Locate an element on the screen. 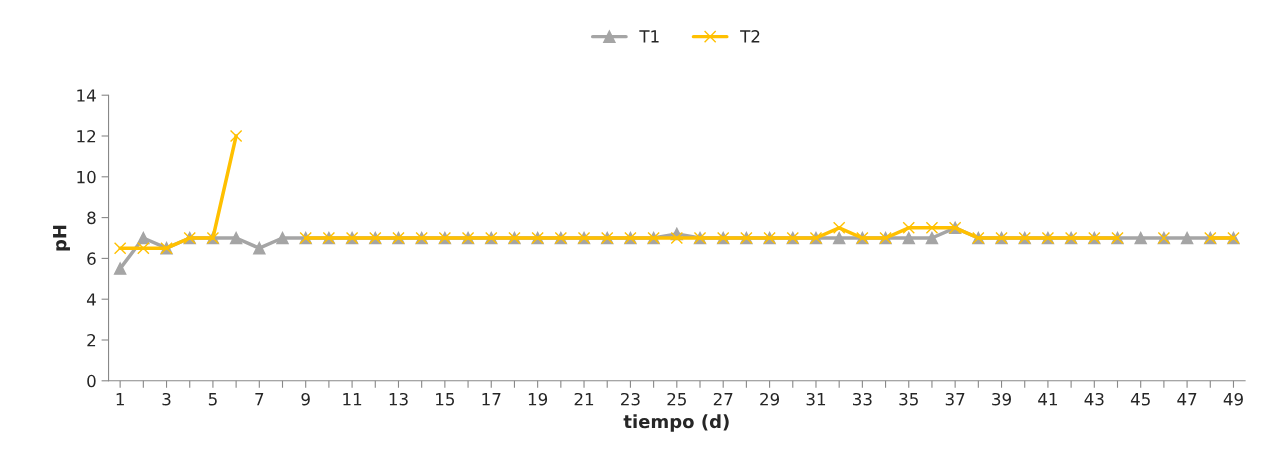 Image resolution: width=1277 pixels, height=476 pixels. legend-label: T1 is located at coordinates (649, 36).